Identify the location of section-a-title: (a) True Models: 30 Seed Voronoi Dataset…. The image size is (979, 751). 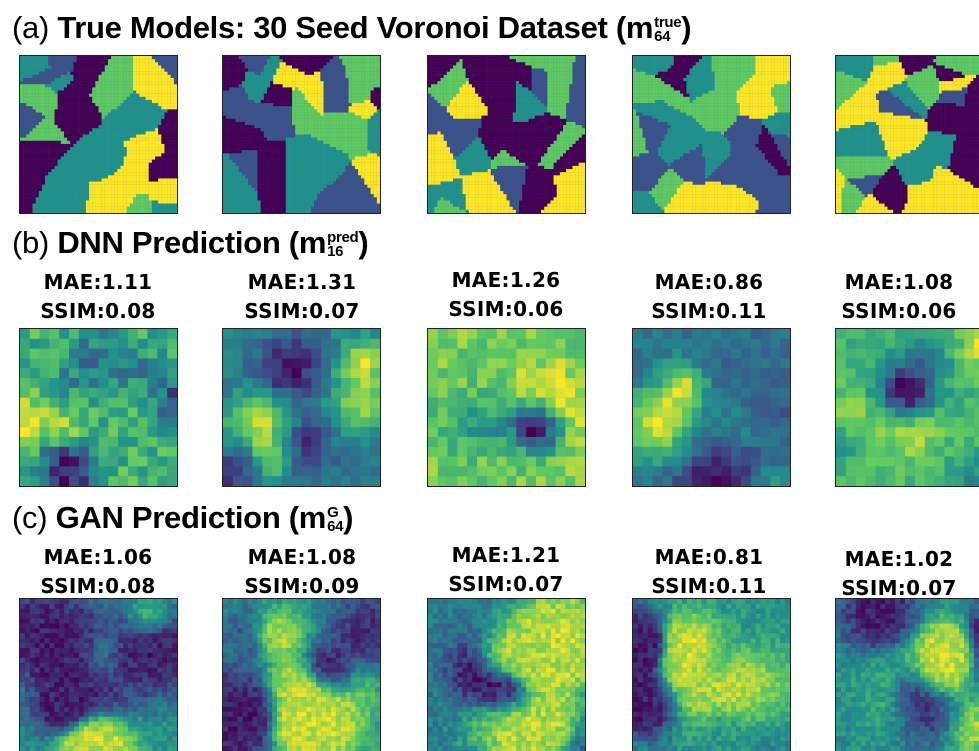
(352, 27).